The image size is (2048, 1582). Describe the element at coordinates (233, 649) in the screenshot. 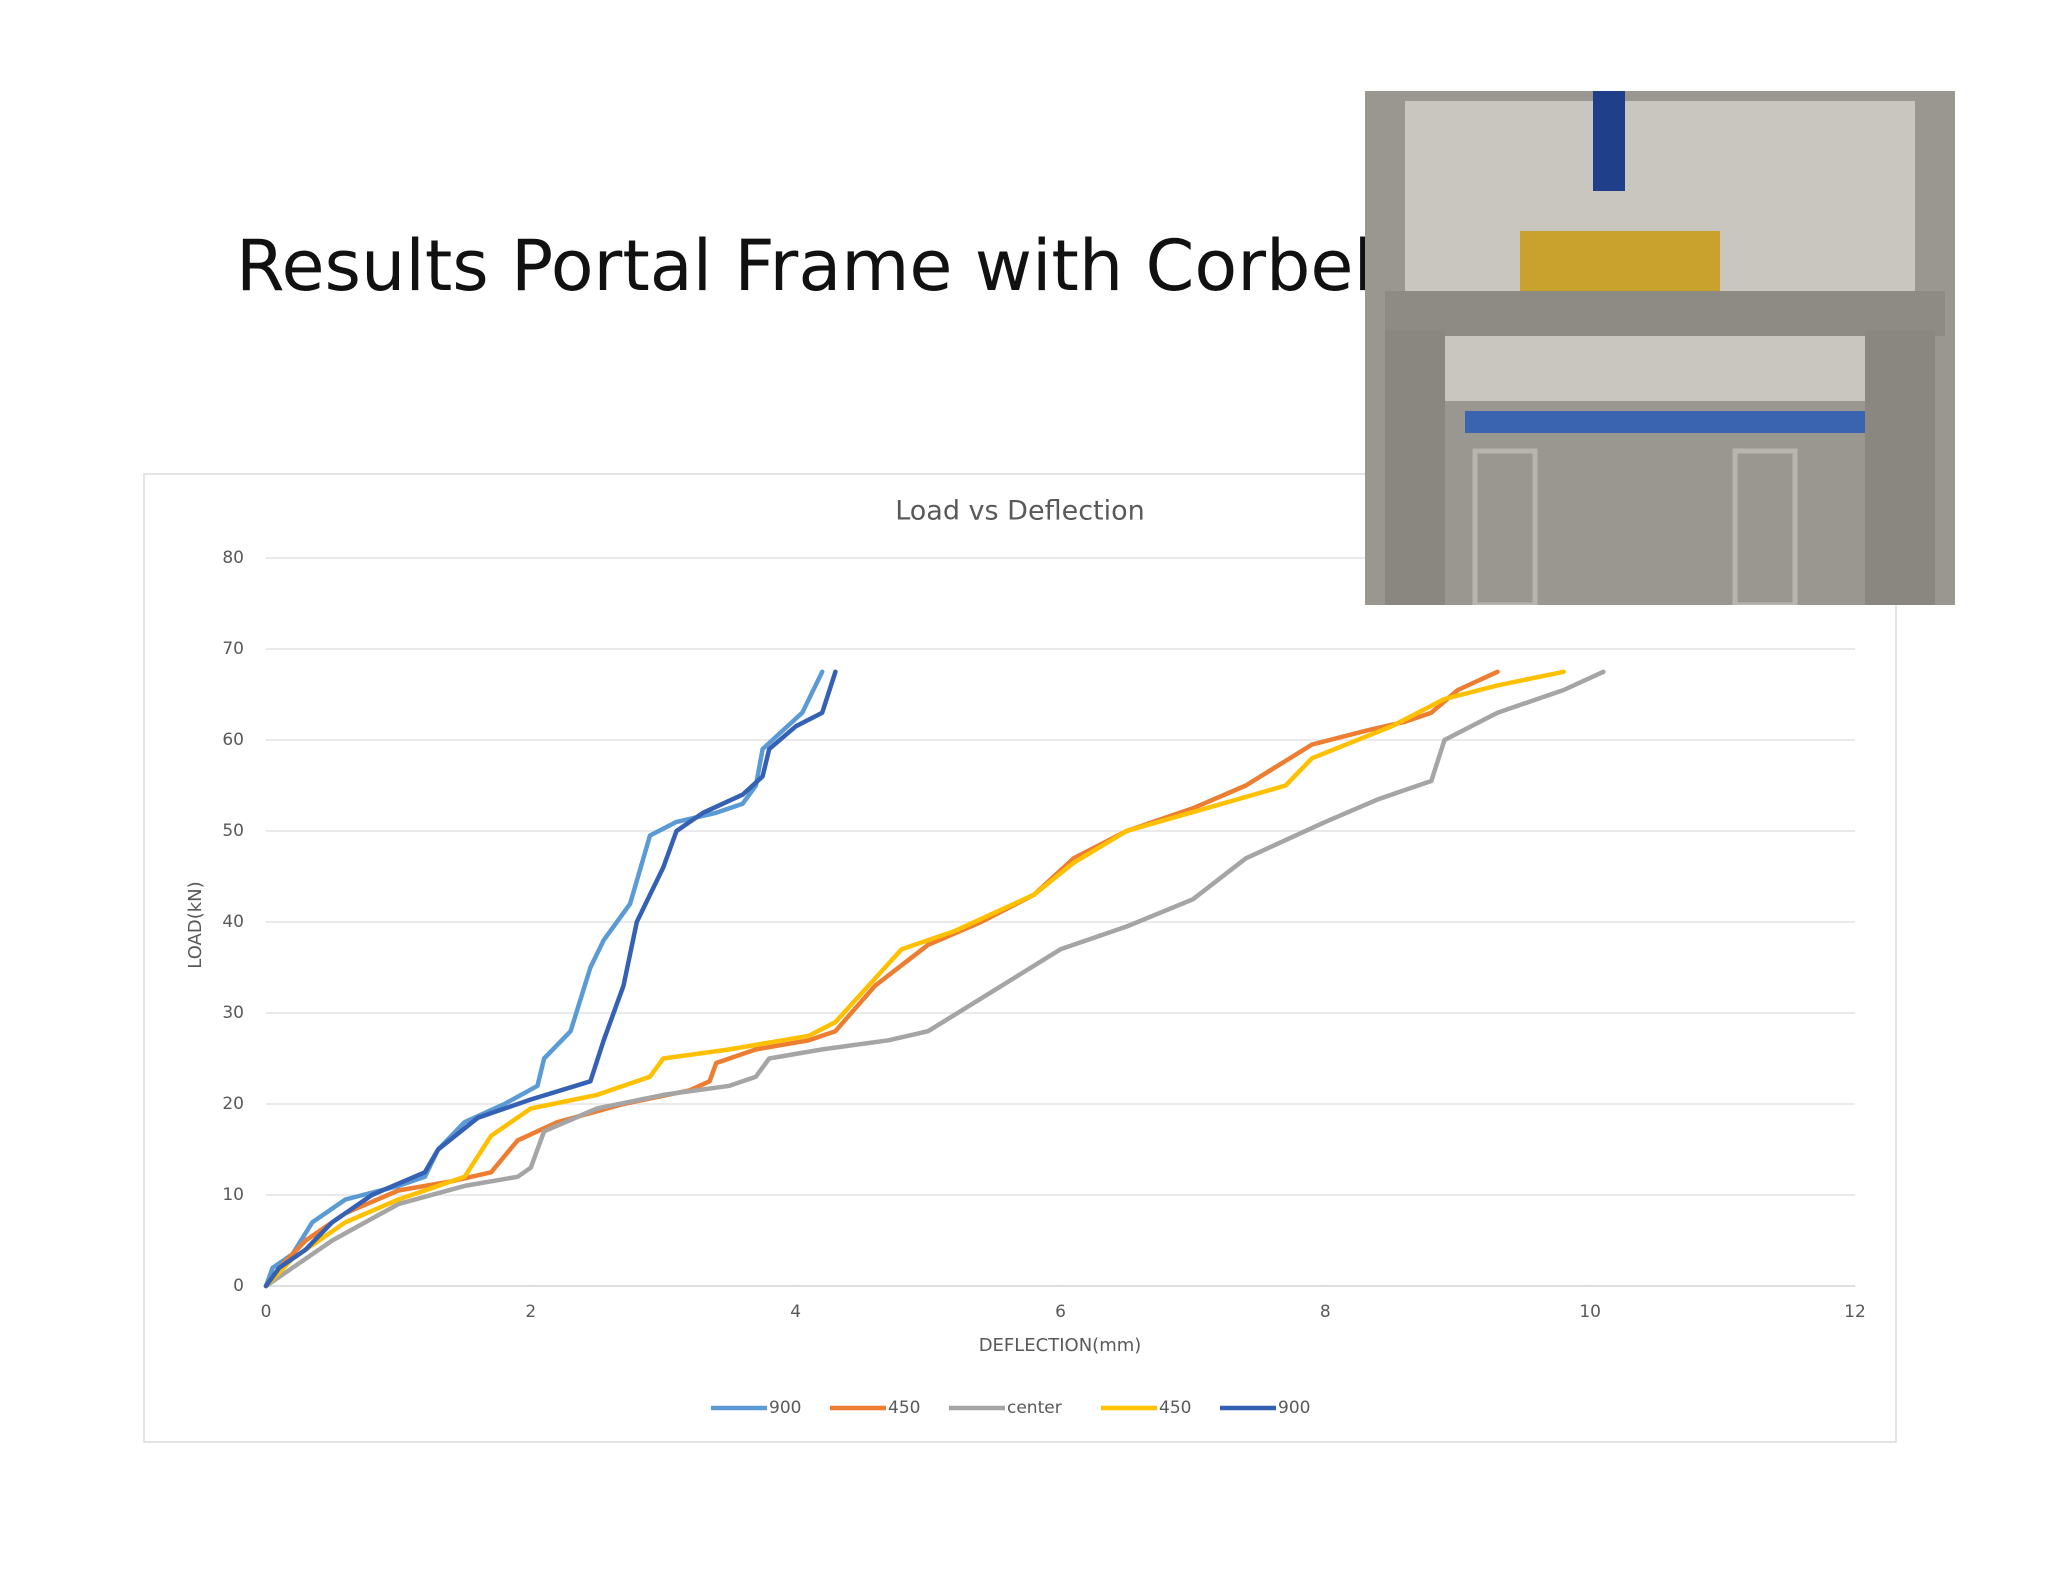

I see `y-tick-label: 70` at that location.